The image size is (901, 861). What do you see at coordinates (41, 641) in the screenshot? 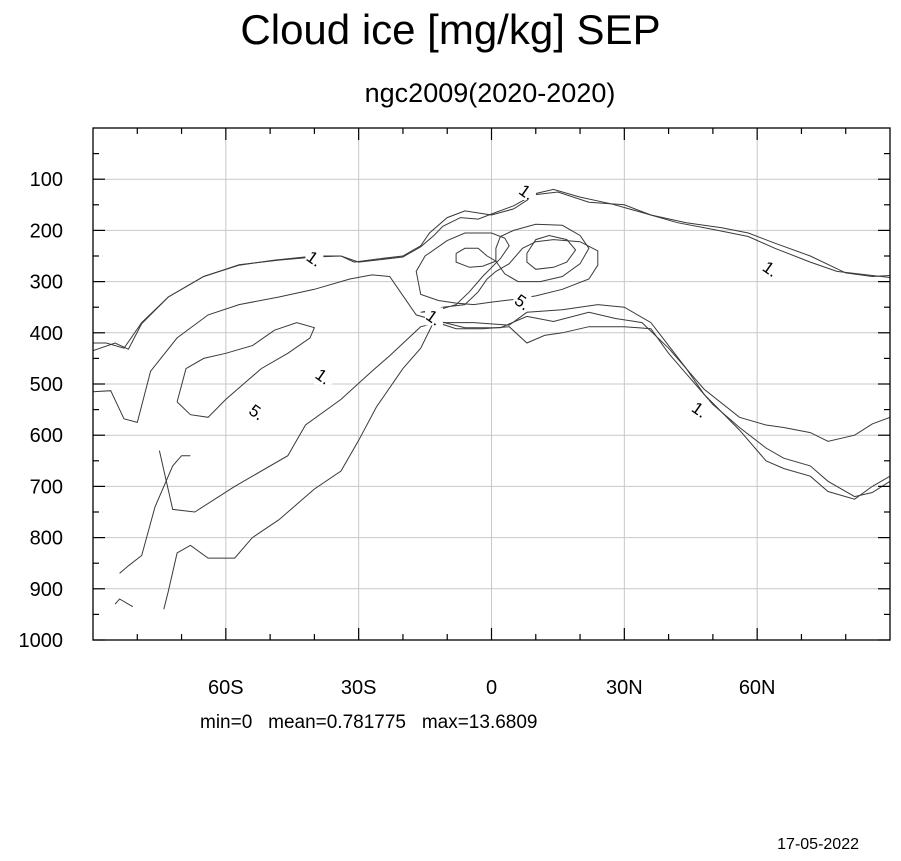
I see `y-tick-label: 1000` at bounding box center [41, 641].